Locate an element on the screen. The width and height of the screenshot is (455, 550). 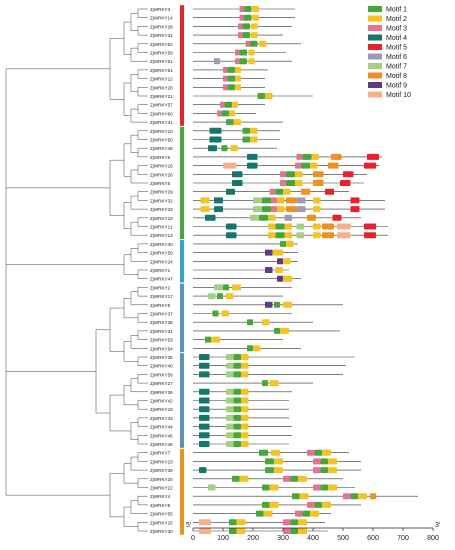
gene-label: ZjWRKY60 is located at coordinates (161, 113).